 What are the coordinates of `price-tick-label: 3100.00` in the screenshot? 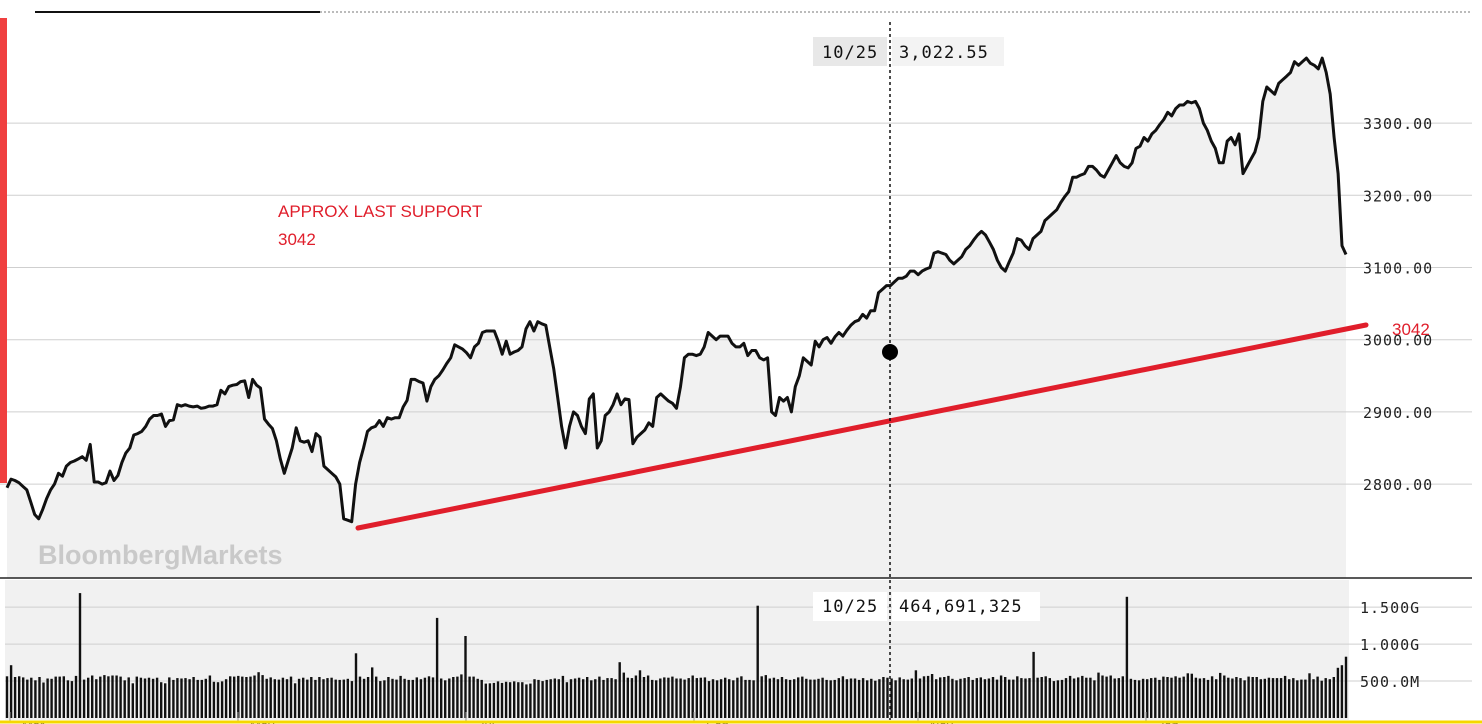 It's located at (1398, 269).